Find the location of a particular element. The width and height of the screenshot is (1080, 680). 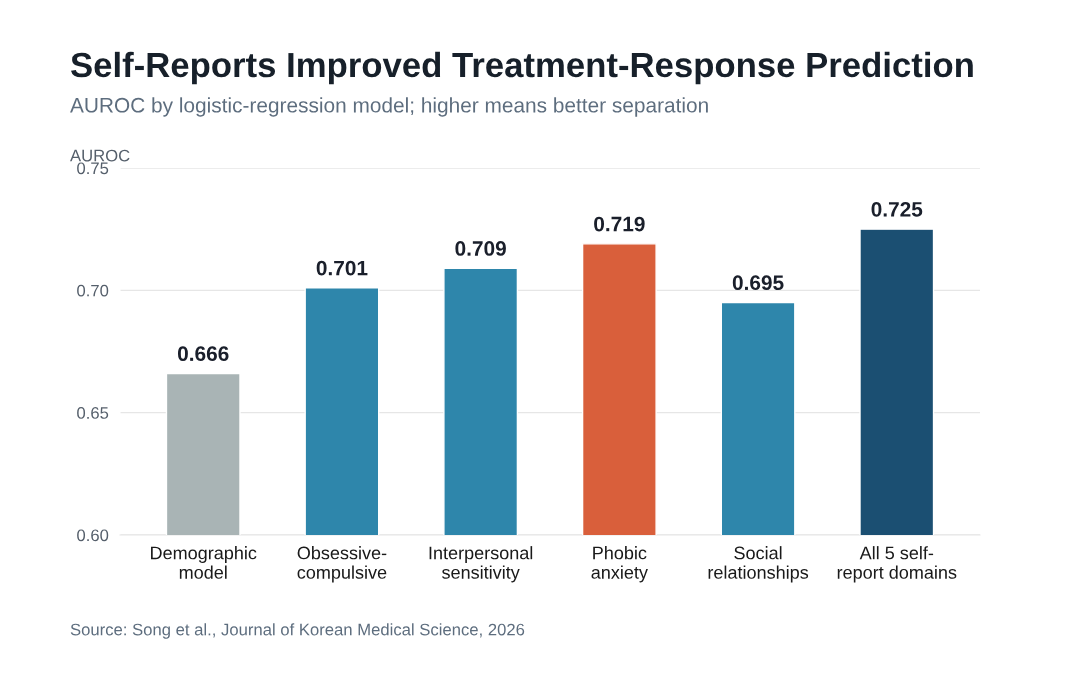

chart-subtitle: AUROC by logistic-regression model; higher means better separation is located at coordinates (389, 107).